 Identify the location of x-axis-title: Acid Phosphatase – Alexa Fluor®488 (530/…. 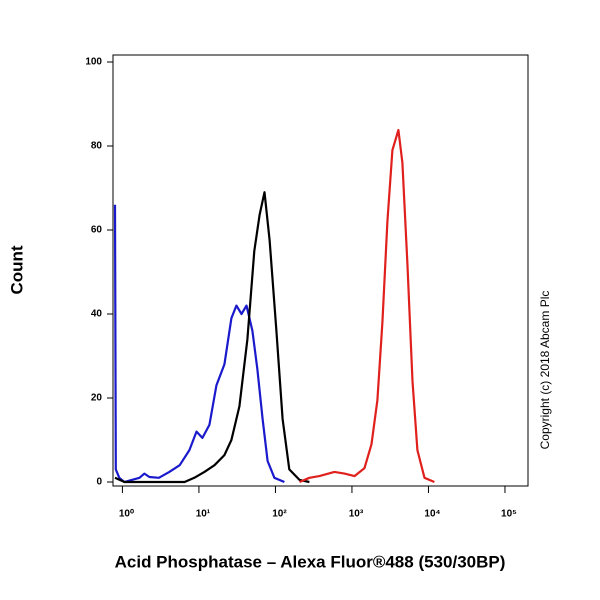
(310, 561).